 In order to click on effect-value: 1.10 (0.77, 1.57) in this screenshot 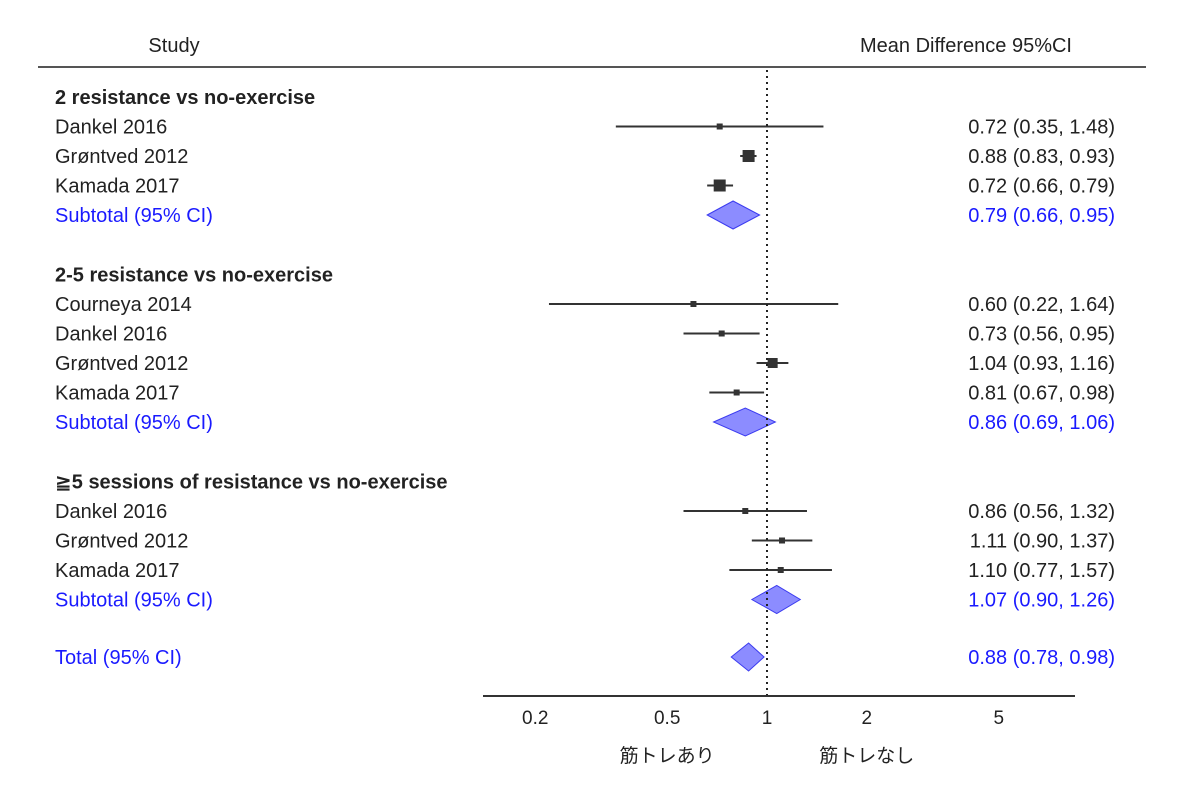, I will do `click(1041, 571)`.